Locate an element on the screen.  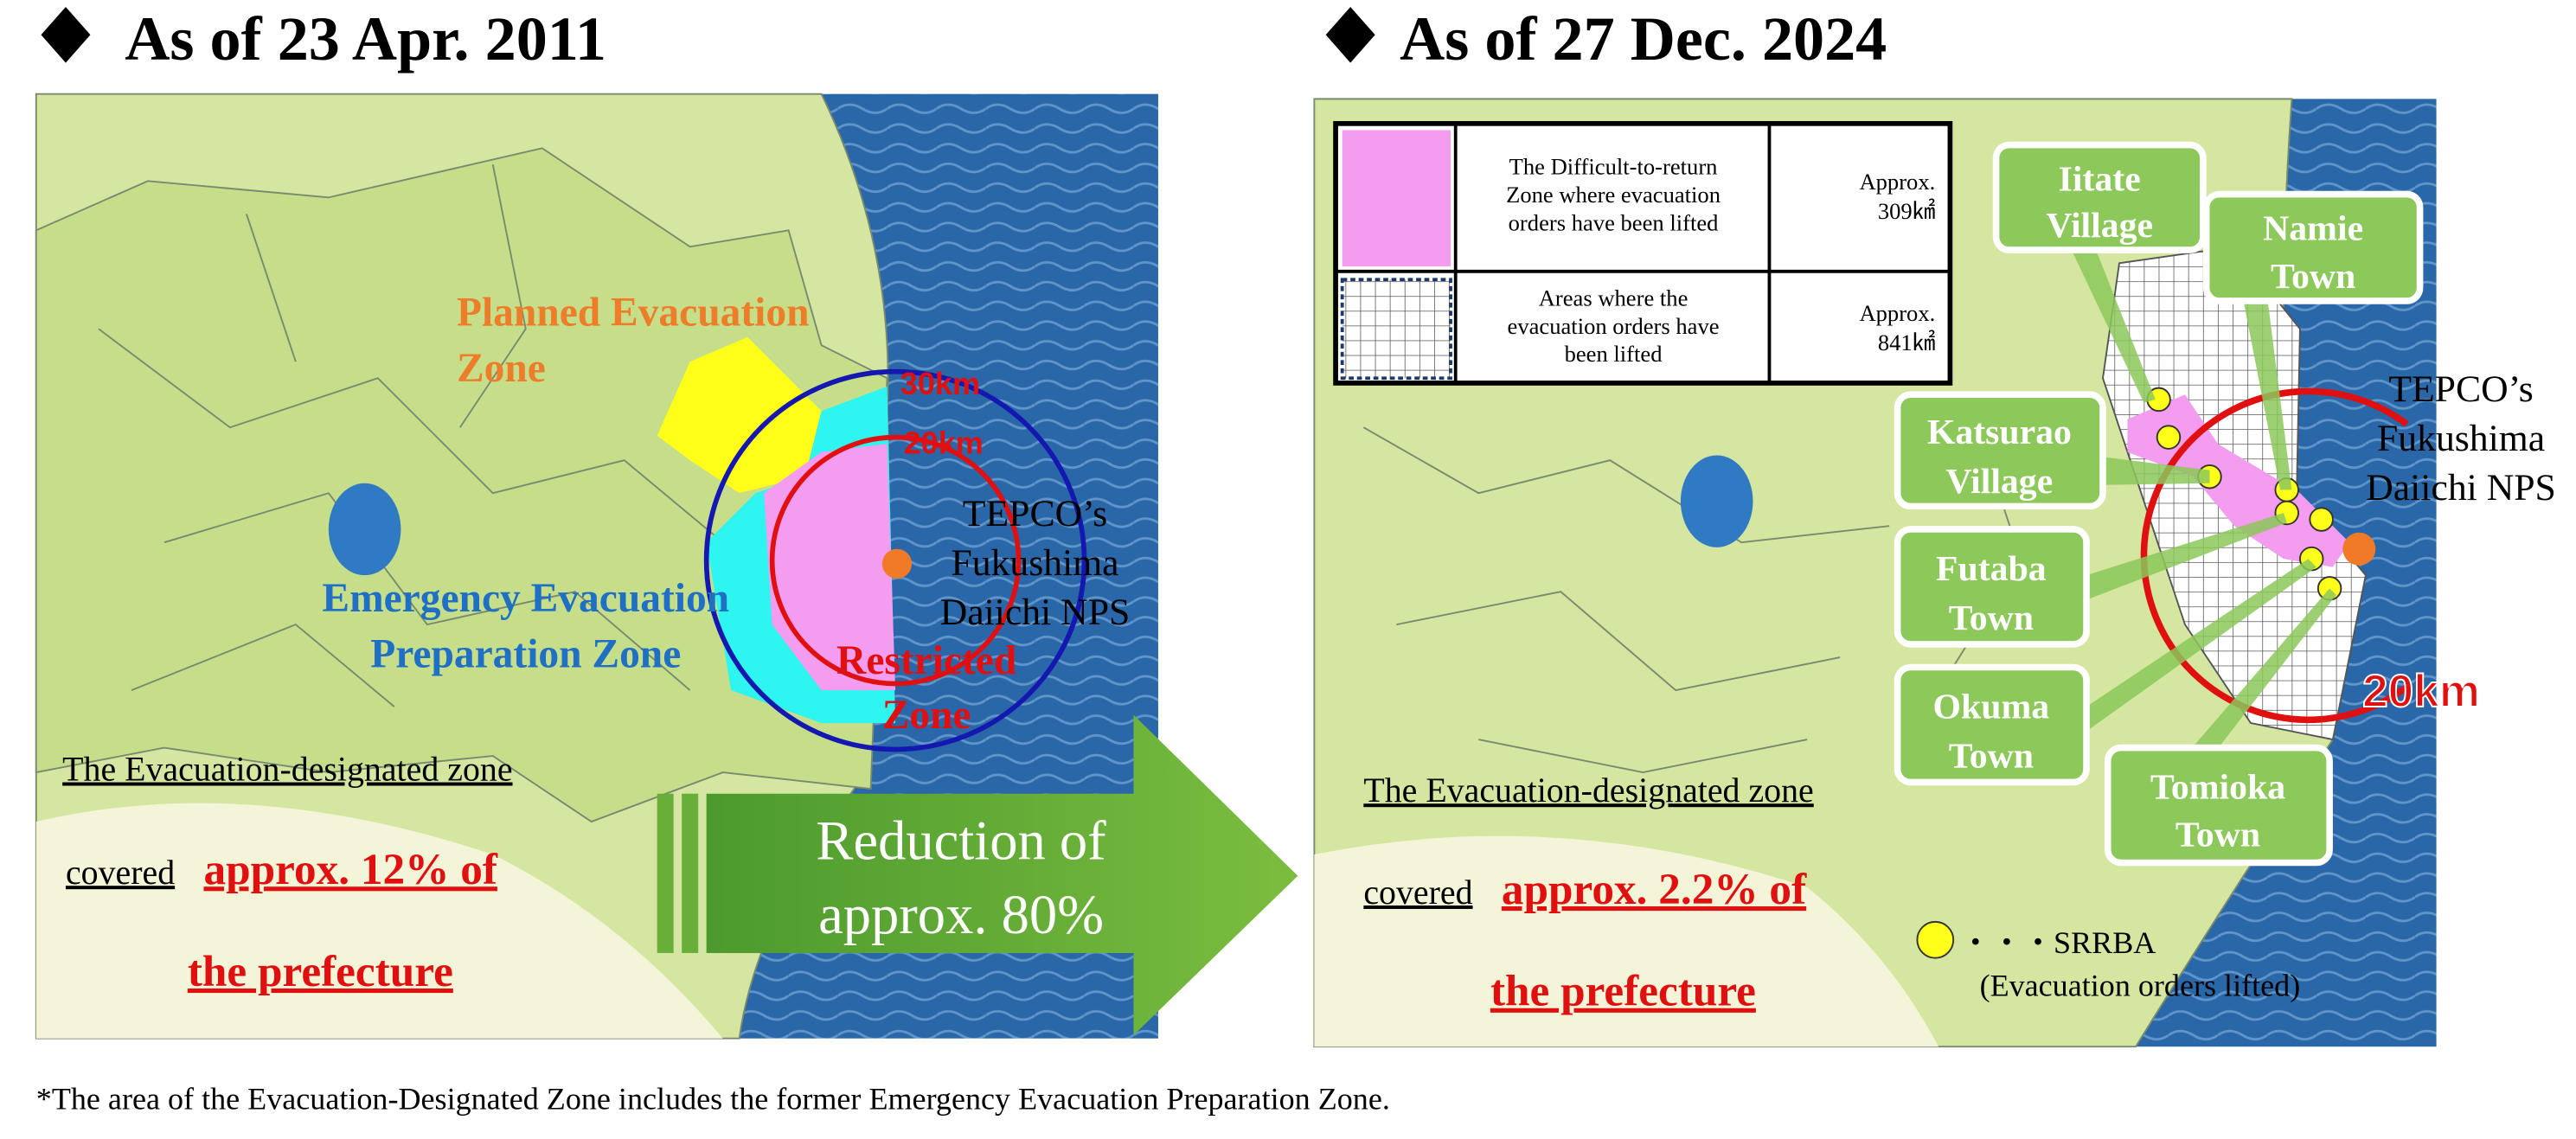
town-label: Tomioka is located at coordinates (2217, 787).